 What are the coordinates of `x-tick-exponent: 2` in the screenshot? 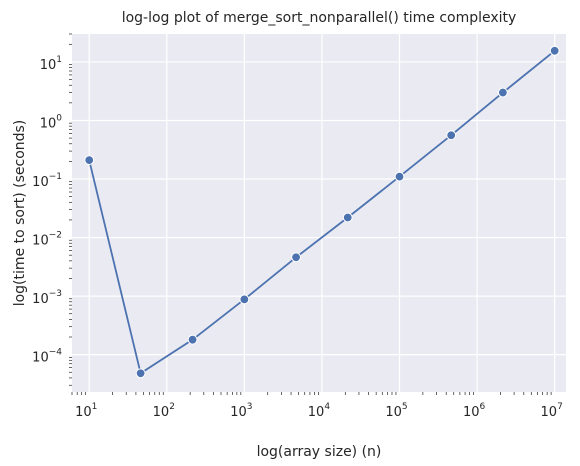 It's located at (172, 407).